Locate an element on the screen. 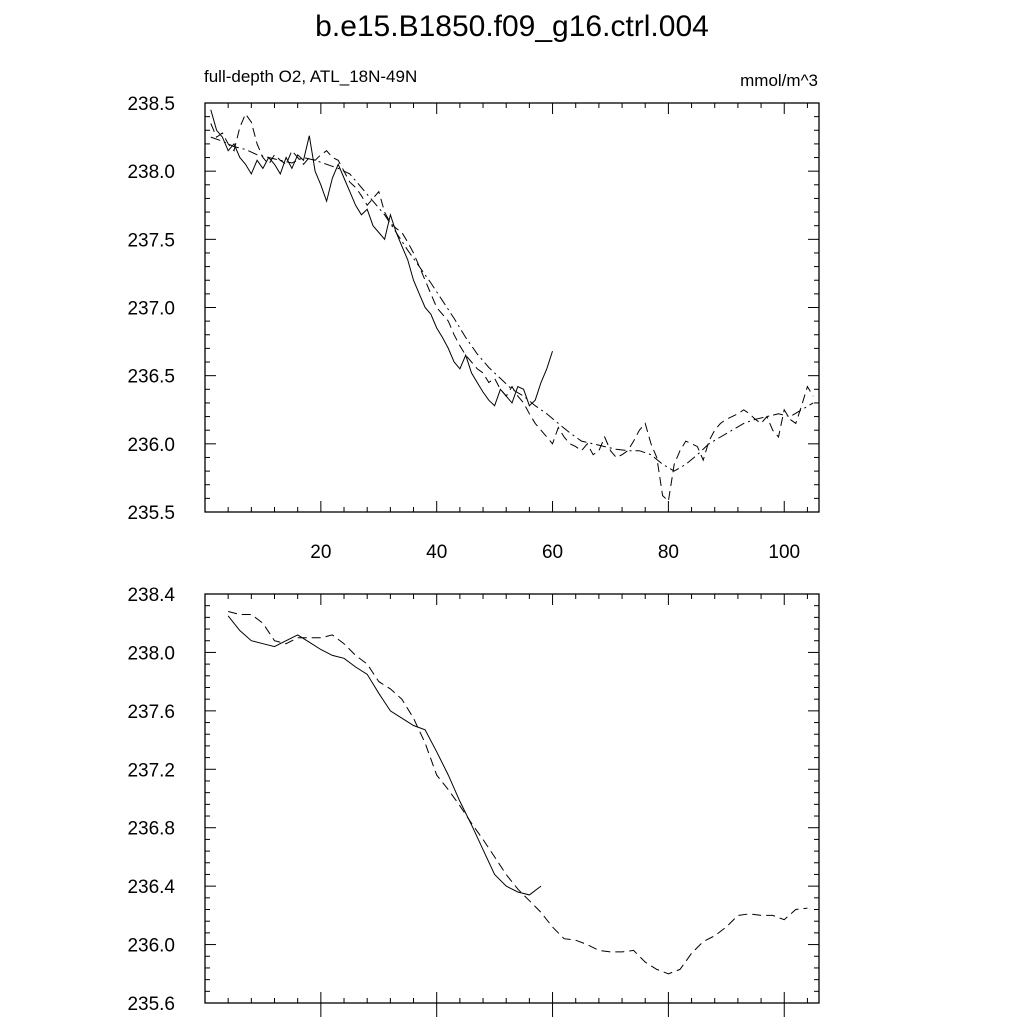 The image size is (1024, 1024). y-tick-label: 236.4 is located at coordinates (151, 887).